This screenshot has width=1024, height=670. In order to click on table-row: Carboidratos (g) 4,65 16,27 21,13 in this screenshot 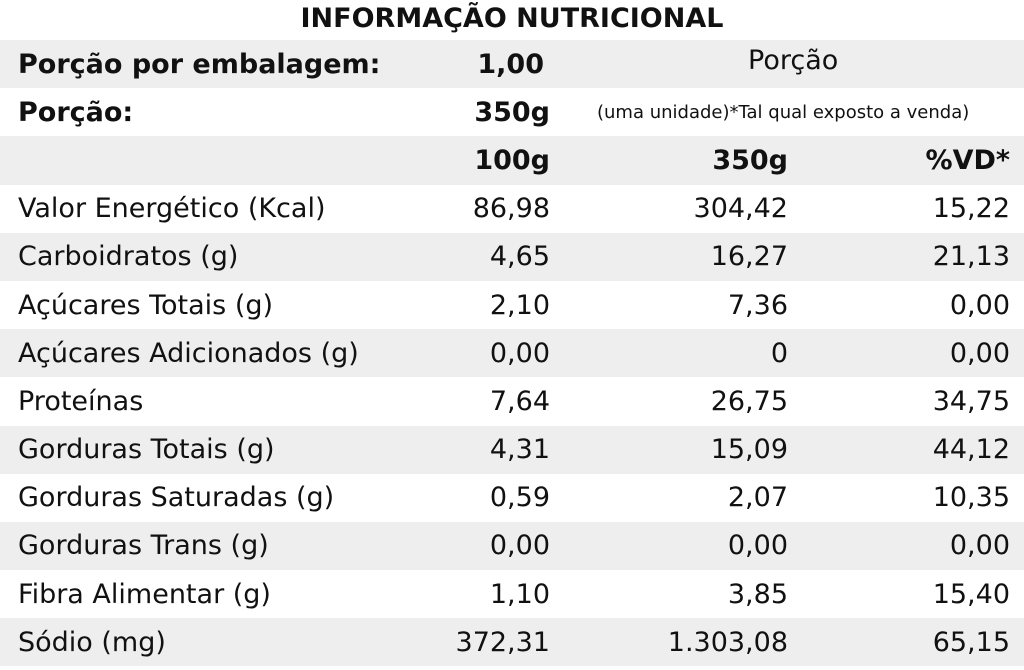, I will do `click(512, 256)`.